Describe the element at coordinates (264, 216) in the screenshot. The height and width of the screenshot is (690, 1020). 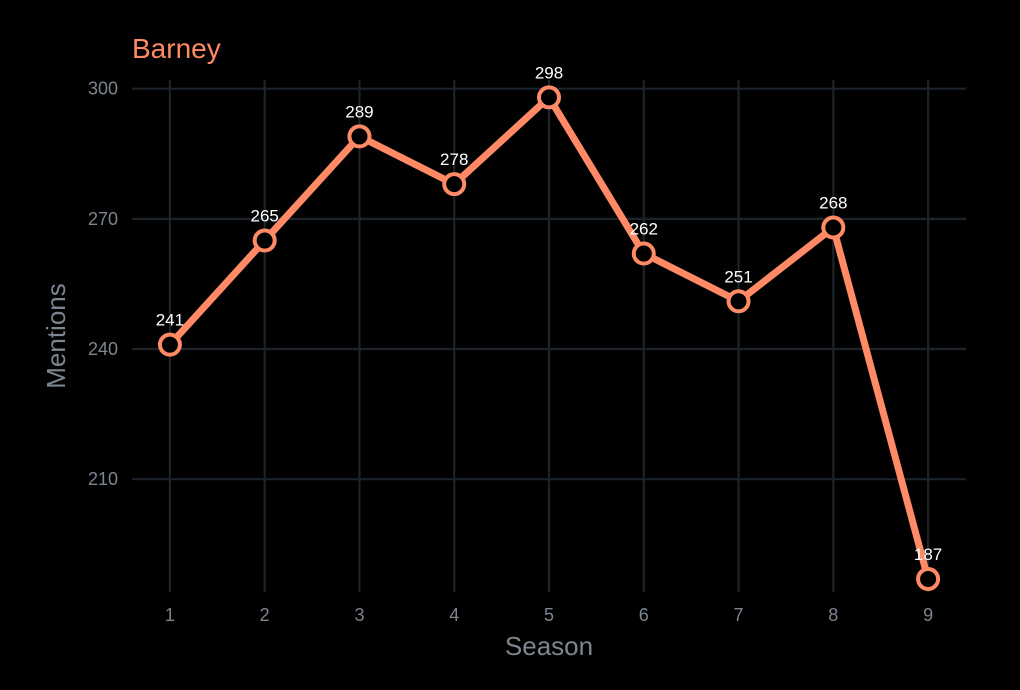
I see `data-label: 265` at that location.